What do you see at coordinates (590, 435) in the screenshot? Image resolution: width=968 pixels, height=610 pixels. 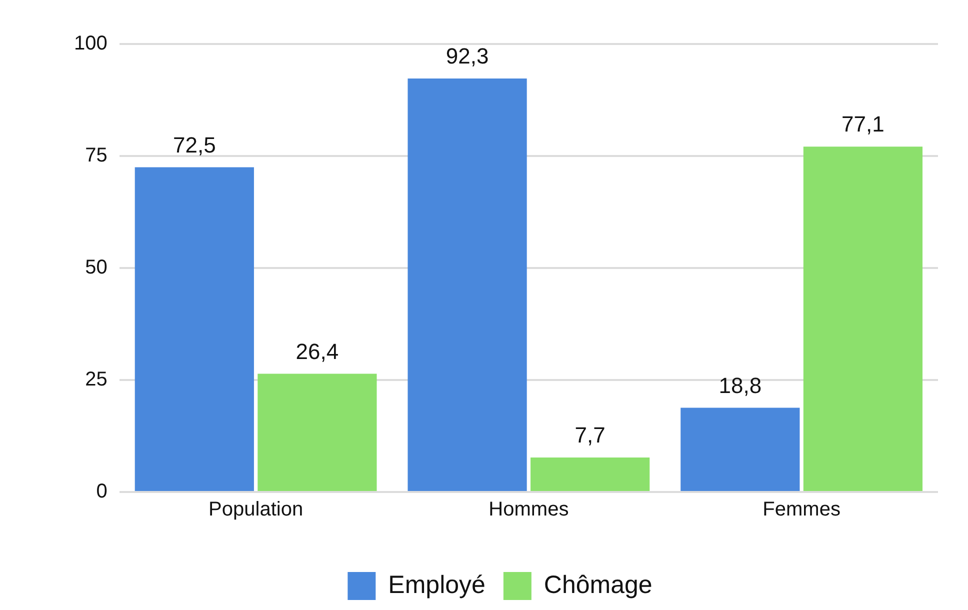 I see `data-label: 7,7` at bounding box center [590, 435].